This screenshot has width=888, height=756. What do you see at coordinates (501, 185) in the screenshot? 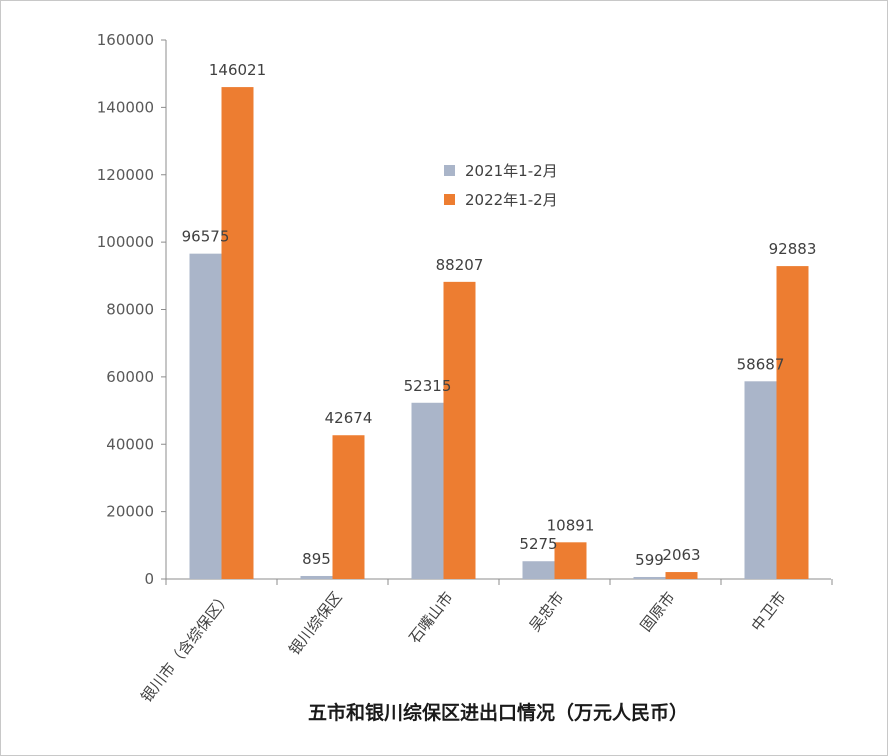
I see `legend: 2021年1-2月 2022年1-2月` at bounding box center [501, 185].